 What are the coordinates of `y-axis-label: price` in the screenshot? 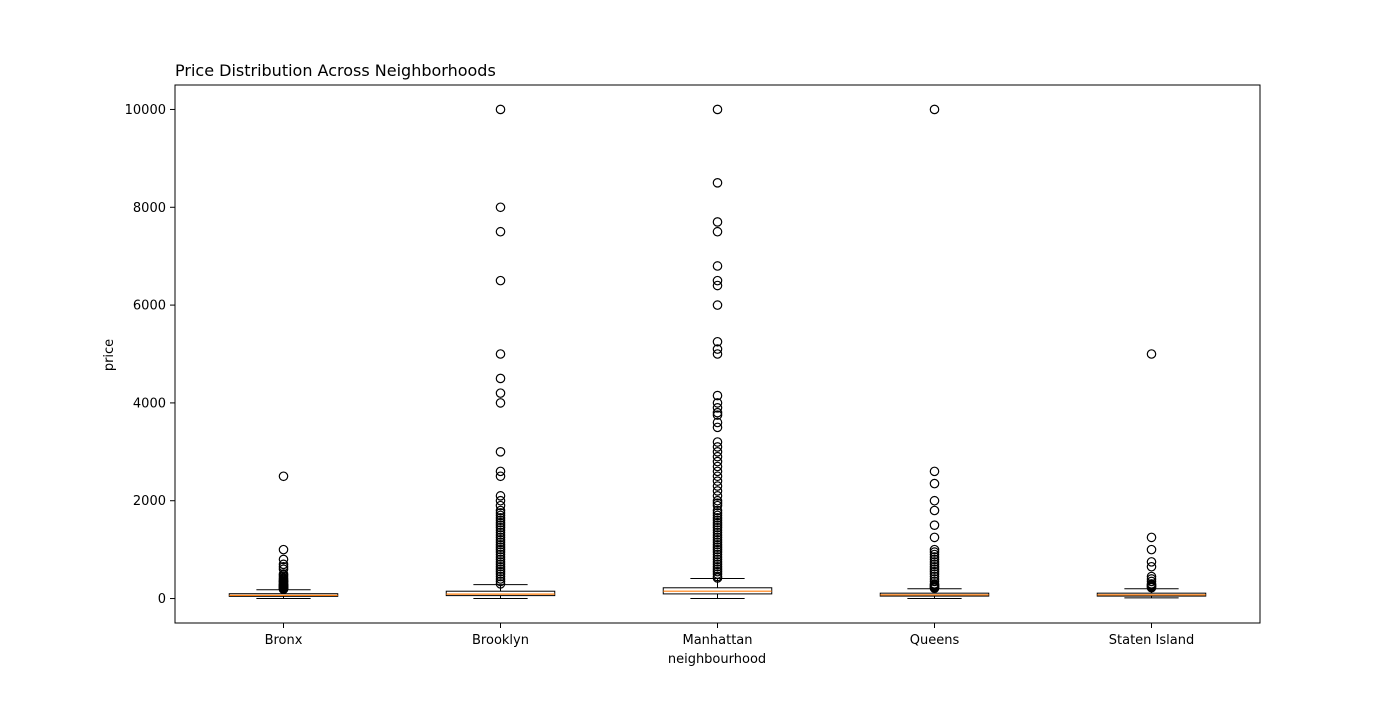 It's located at (109, 355).